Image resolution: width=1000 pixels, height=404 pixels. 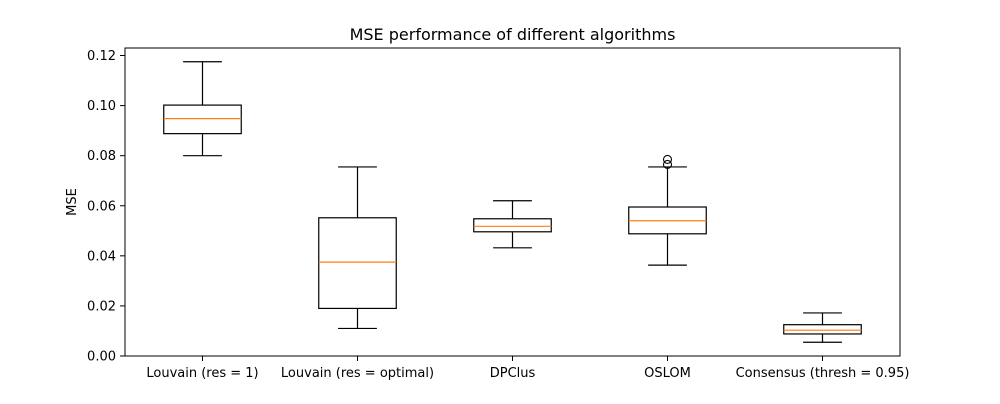 What do you see at coordinates (101, 357) in the screenshot?
I see `y-tick-label: 0.00` at bounding box center [101, 357].